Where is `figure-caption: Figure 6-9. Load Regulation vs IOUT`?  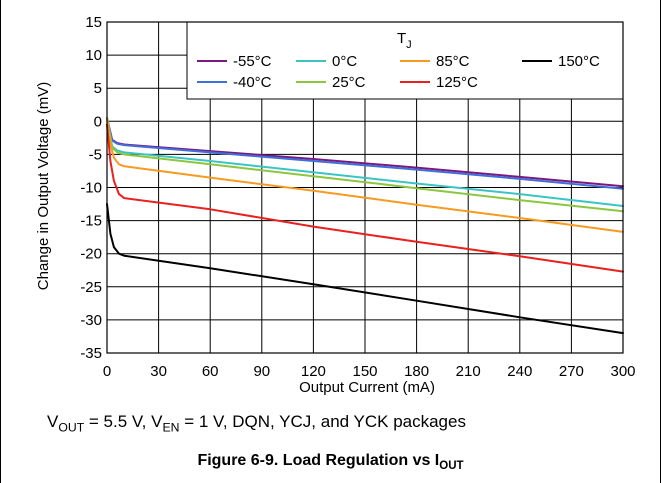 figure-caption: Figure 6-9. Load Regulation vs IOUT is located at coordinates (330, 462).